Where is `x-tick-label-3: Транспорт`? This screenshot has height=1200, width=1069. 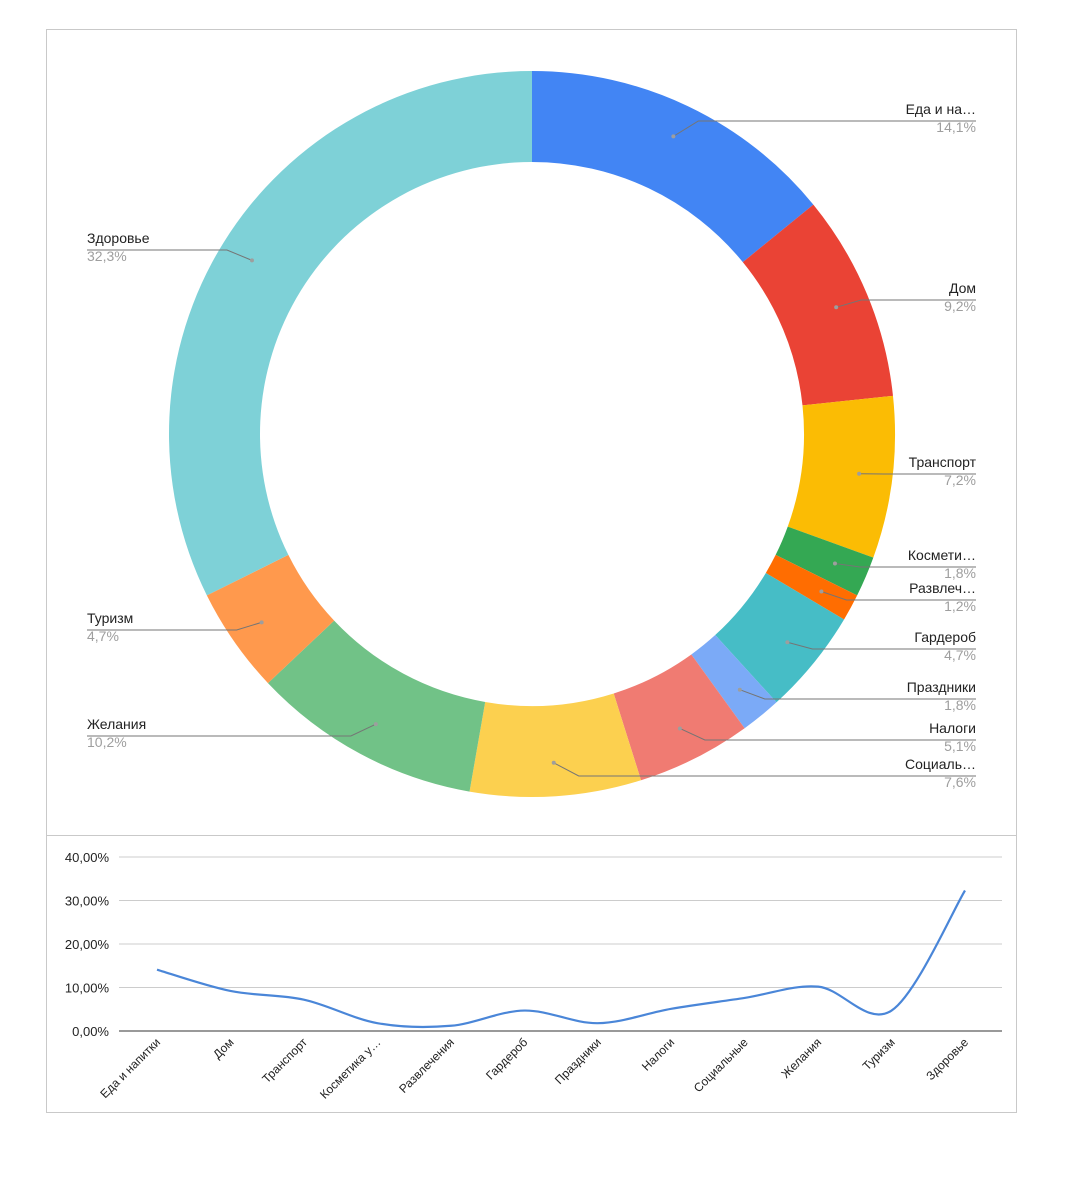
x-tick-label-3: Транспорт is located at coordinates (284, 1060).